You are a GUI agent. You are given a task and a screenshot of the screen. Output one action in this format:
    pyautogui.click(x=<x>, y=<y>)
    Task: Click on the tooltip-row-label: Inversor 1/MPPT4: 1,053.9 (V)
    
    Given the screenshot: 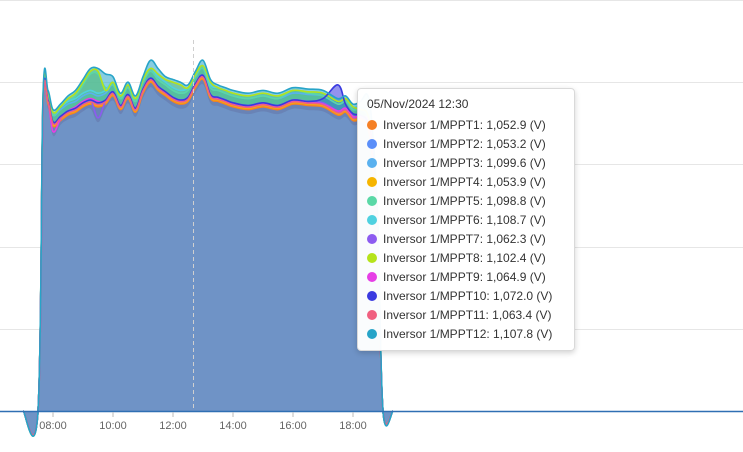 What is the action you would take?
    pyautogui.click(x=464, y=181)
    